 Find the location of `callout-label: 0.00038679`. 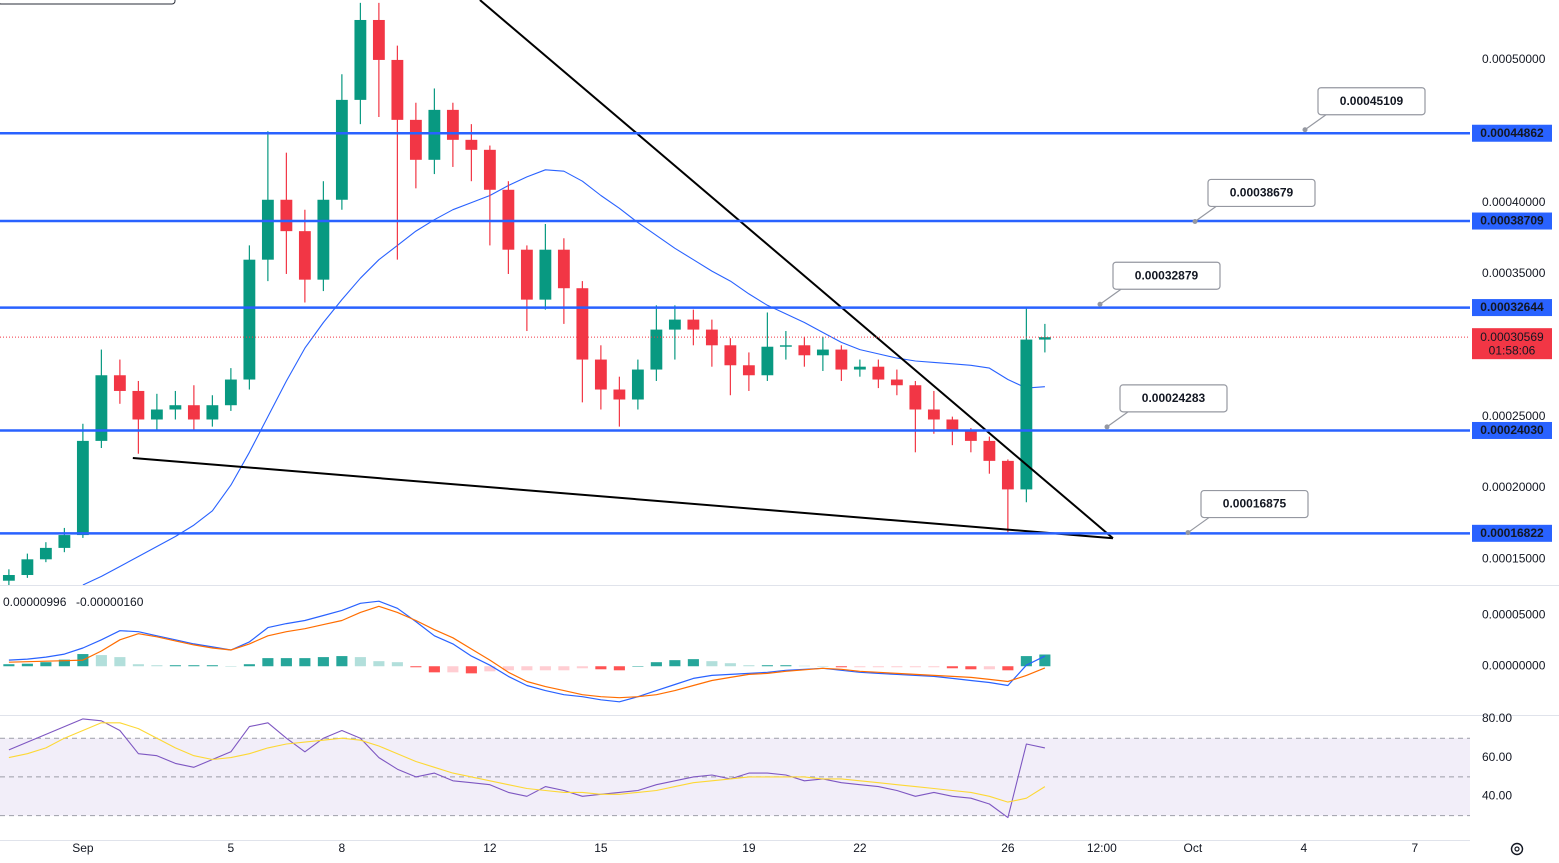

callout-label: 0.00038679 is located at coordinates (1262, 193).